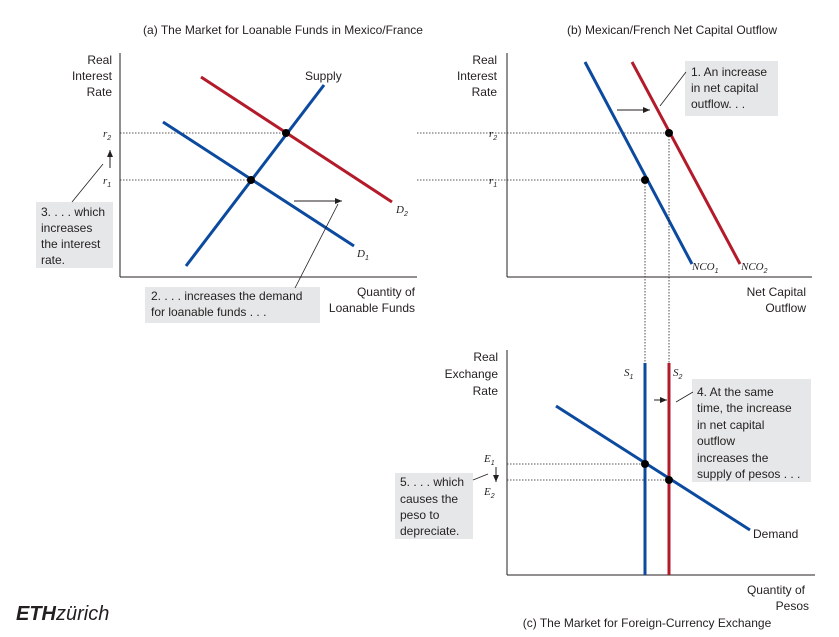 This screenshot has width=839, height=637. I want to click on panel-c-callout-5-line2: causes the, so click(429, 499).